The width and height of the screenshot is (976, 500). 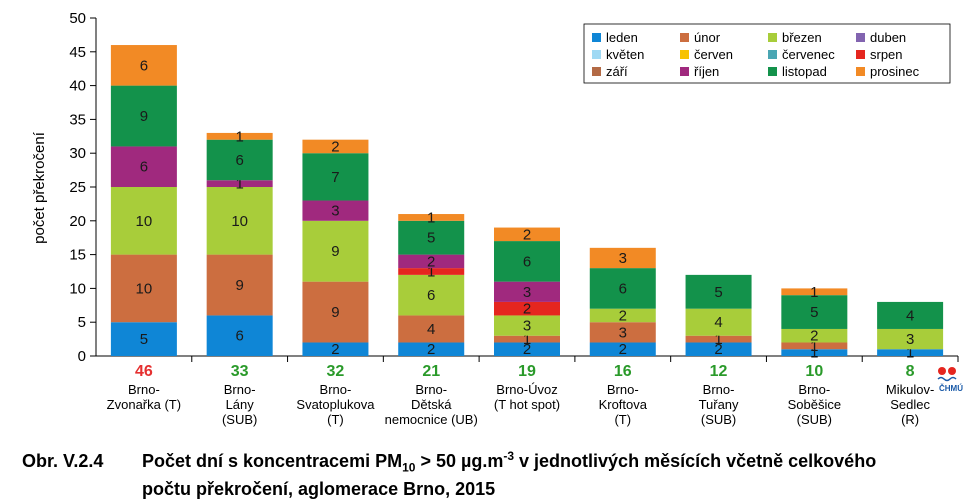 I want to click on bar-total-label: 46, so click(x=144, y=371).